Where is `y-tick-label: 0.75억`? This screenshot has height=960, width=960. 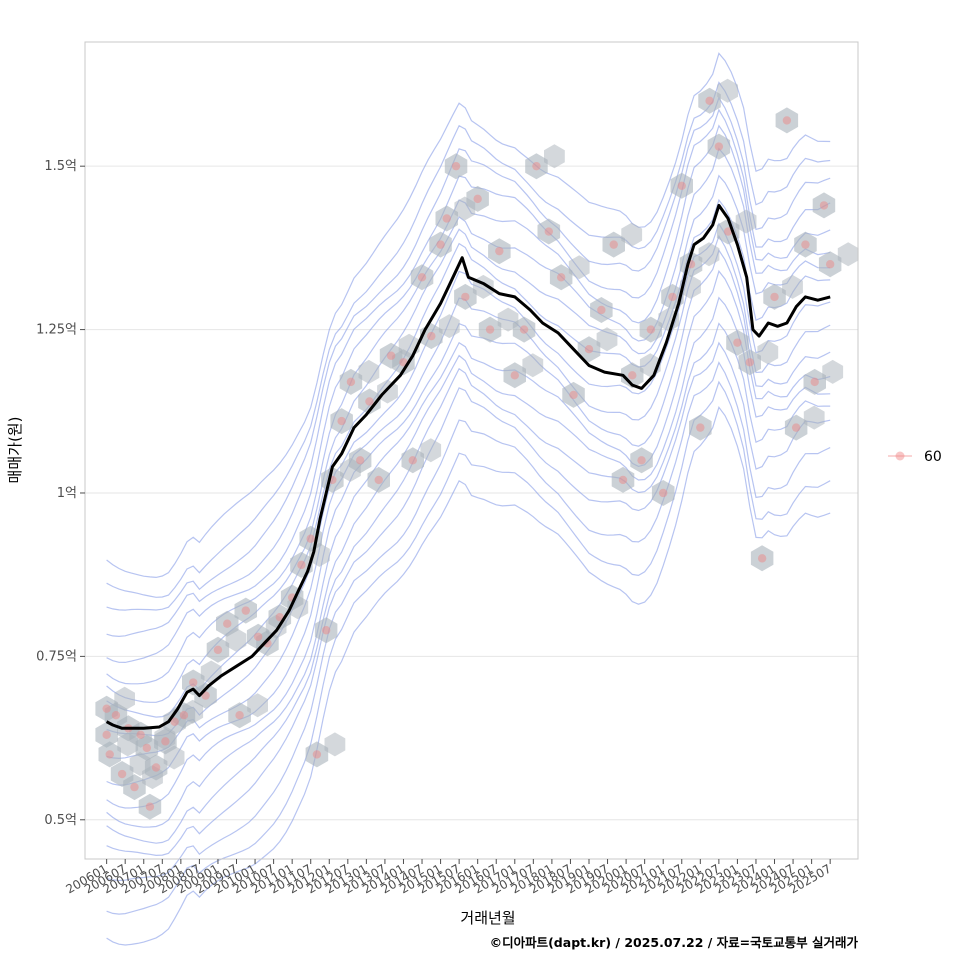
y-tick-label: 0.75억 is located at coordinates (56, 656).